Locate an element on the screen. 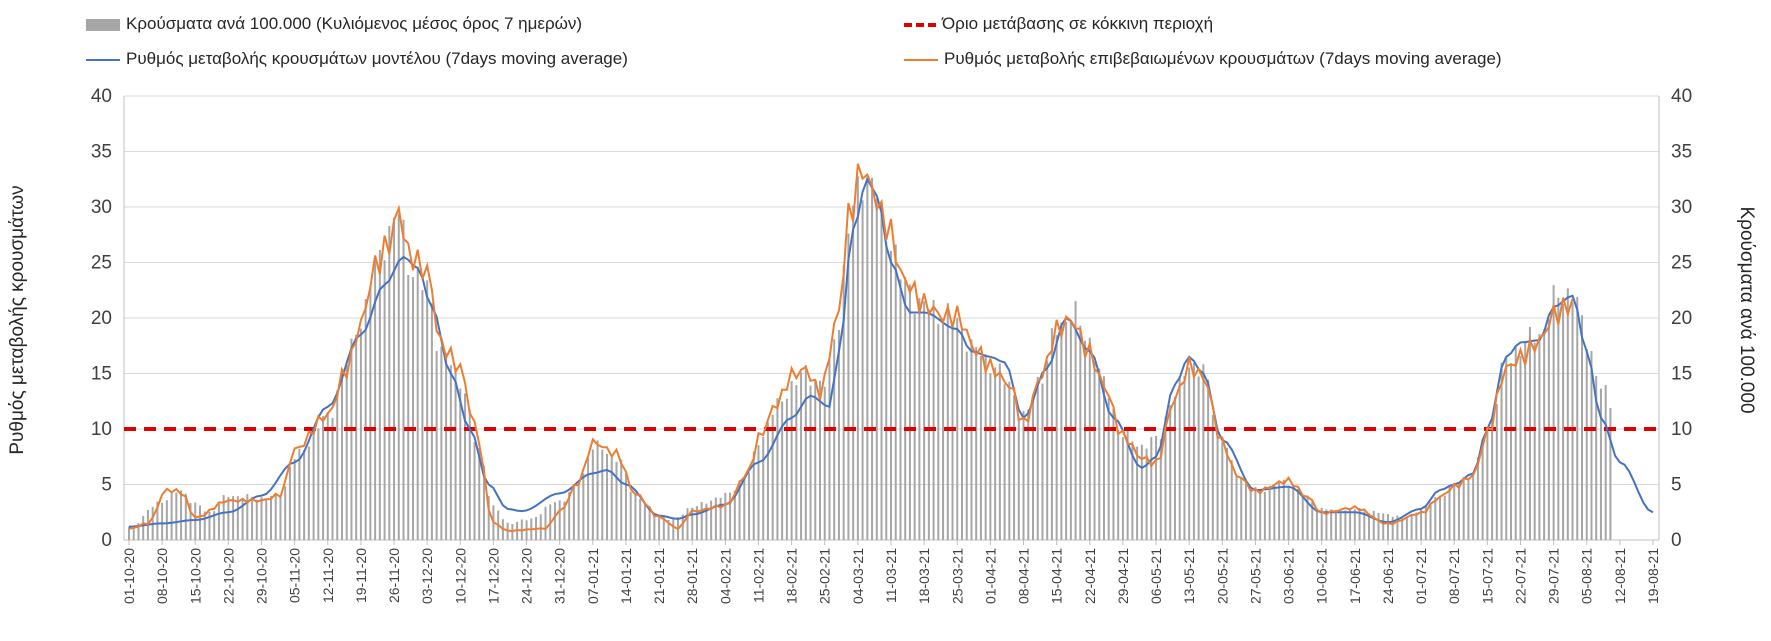 Image resolution: width=1771 pixels, height=641 pixels. x-tick-label: 10-12-20 is located at coordinates (460, 576).